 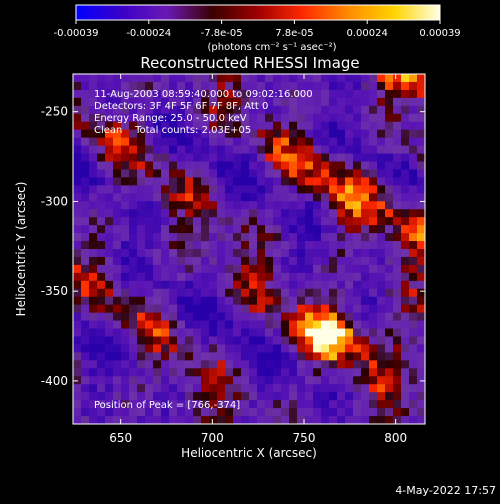 What do you see at coordinates (304, 438) in the screenshot?
I see `x-tick-label: 750` at bounding box center [304, 438].